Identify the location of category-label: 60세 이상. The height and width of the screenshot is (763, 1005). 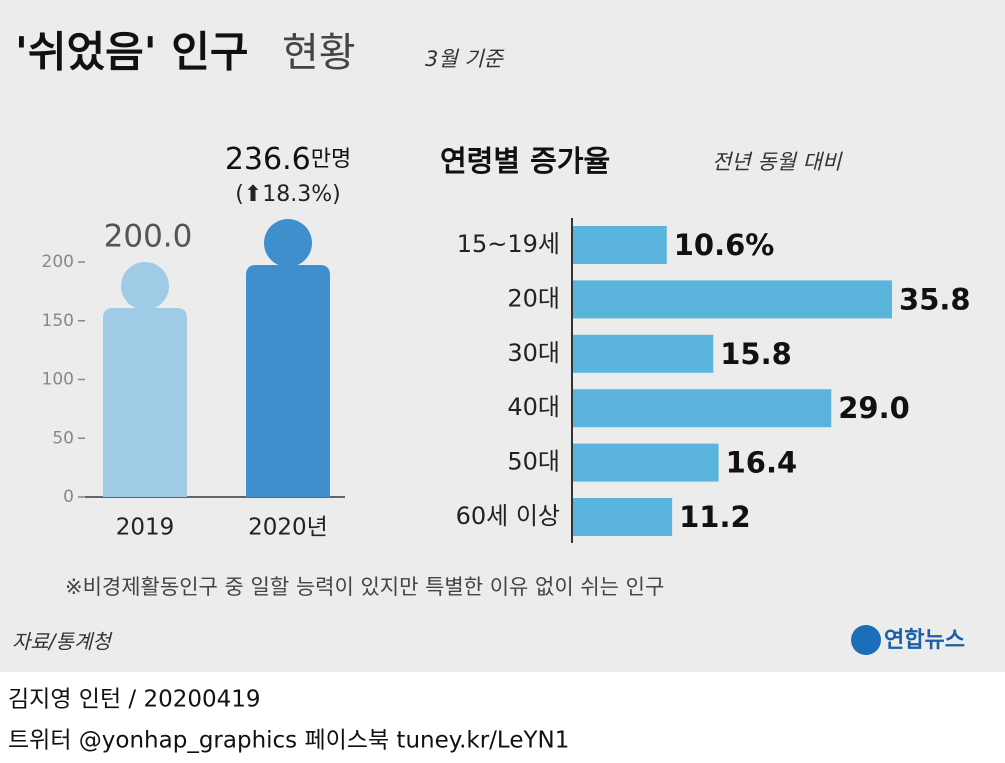
(508, 516).